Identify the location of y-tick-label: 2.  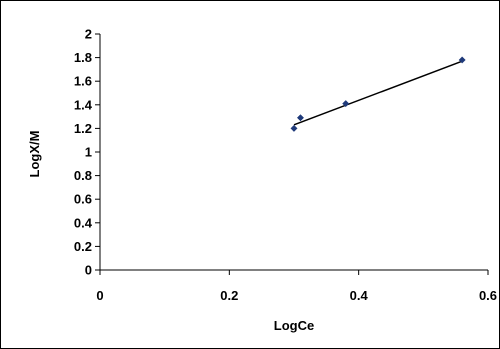
(88, 34).